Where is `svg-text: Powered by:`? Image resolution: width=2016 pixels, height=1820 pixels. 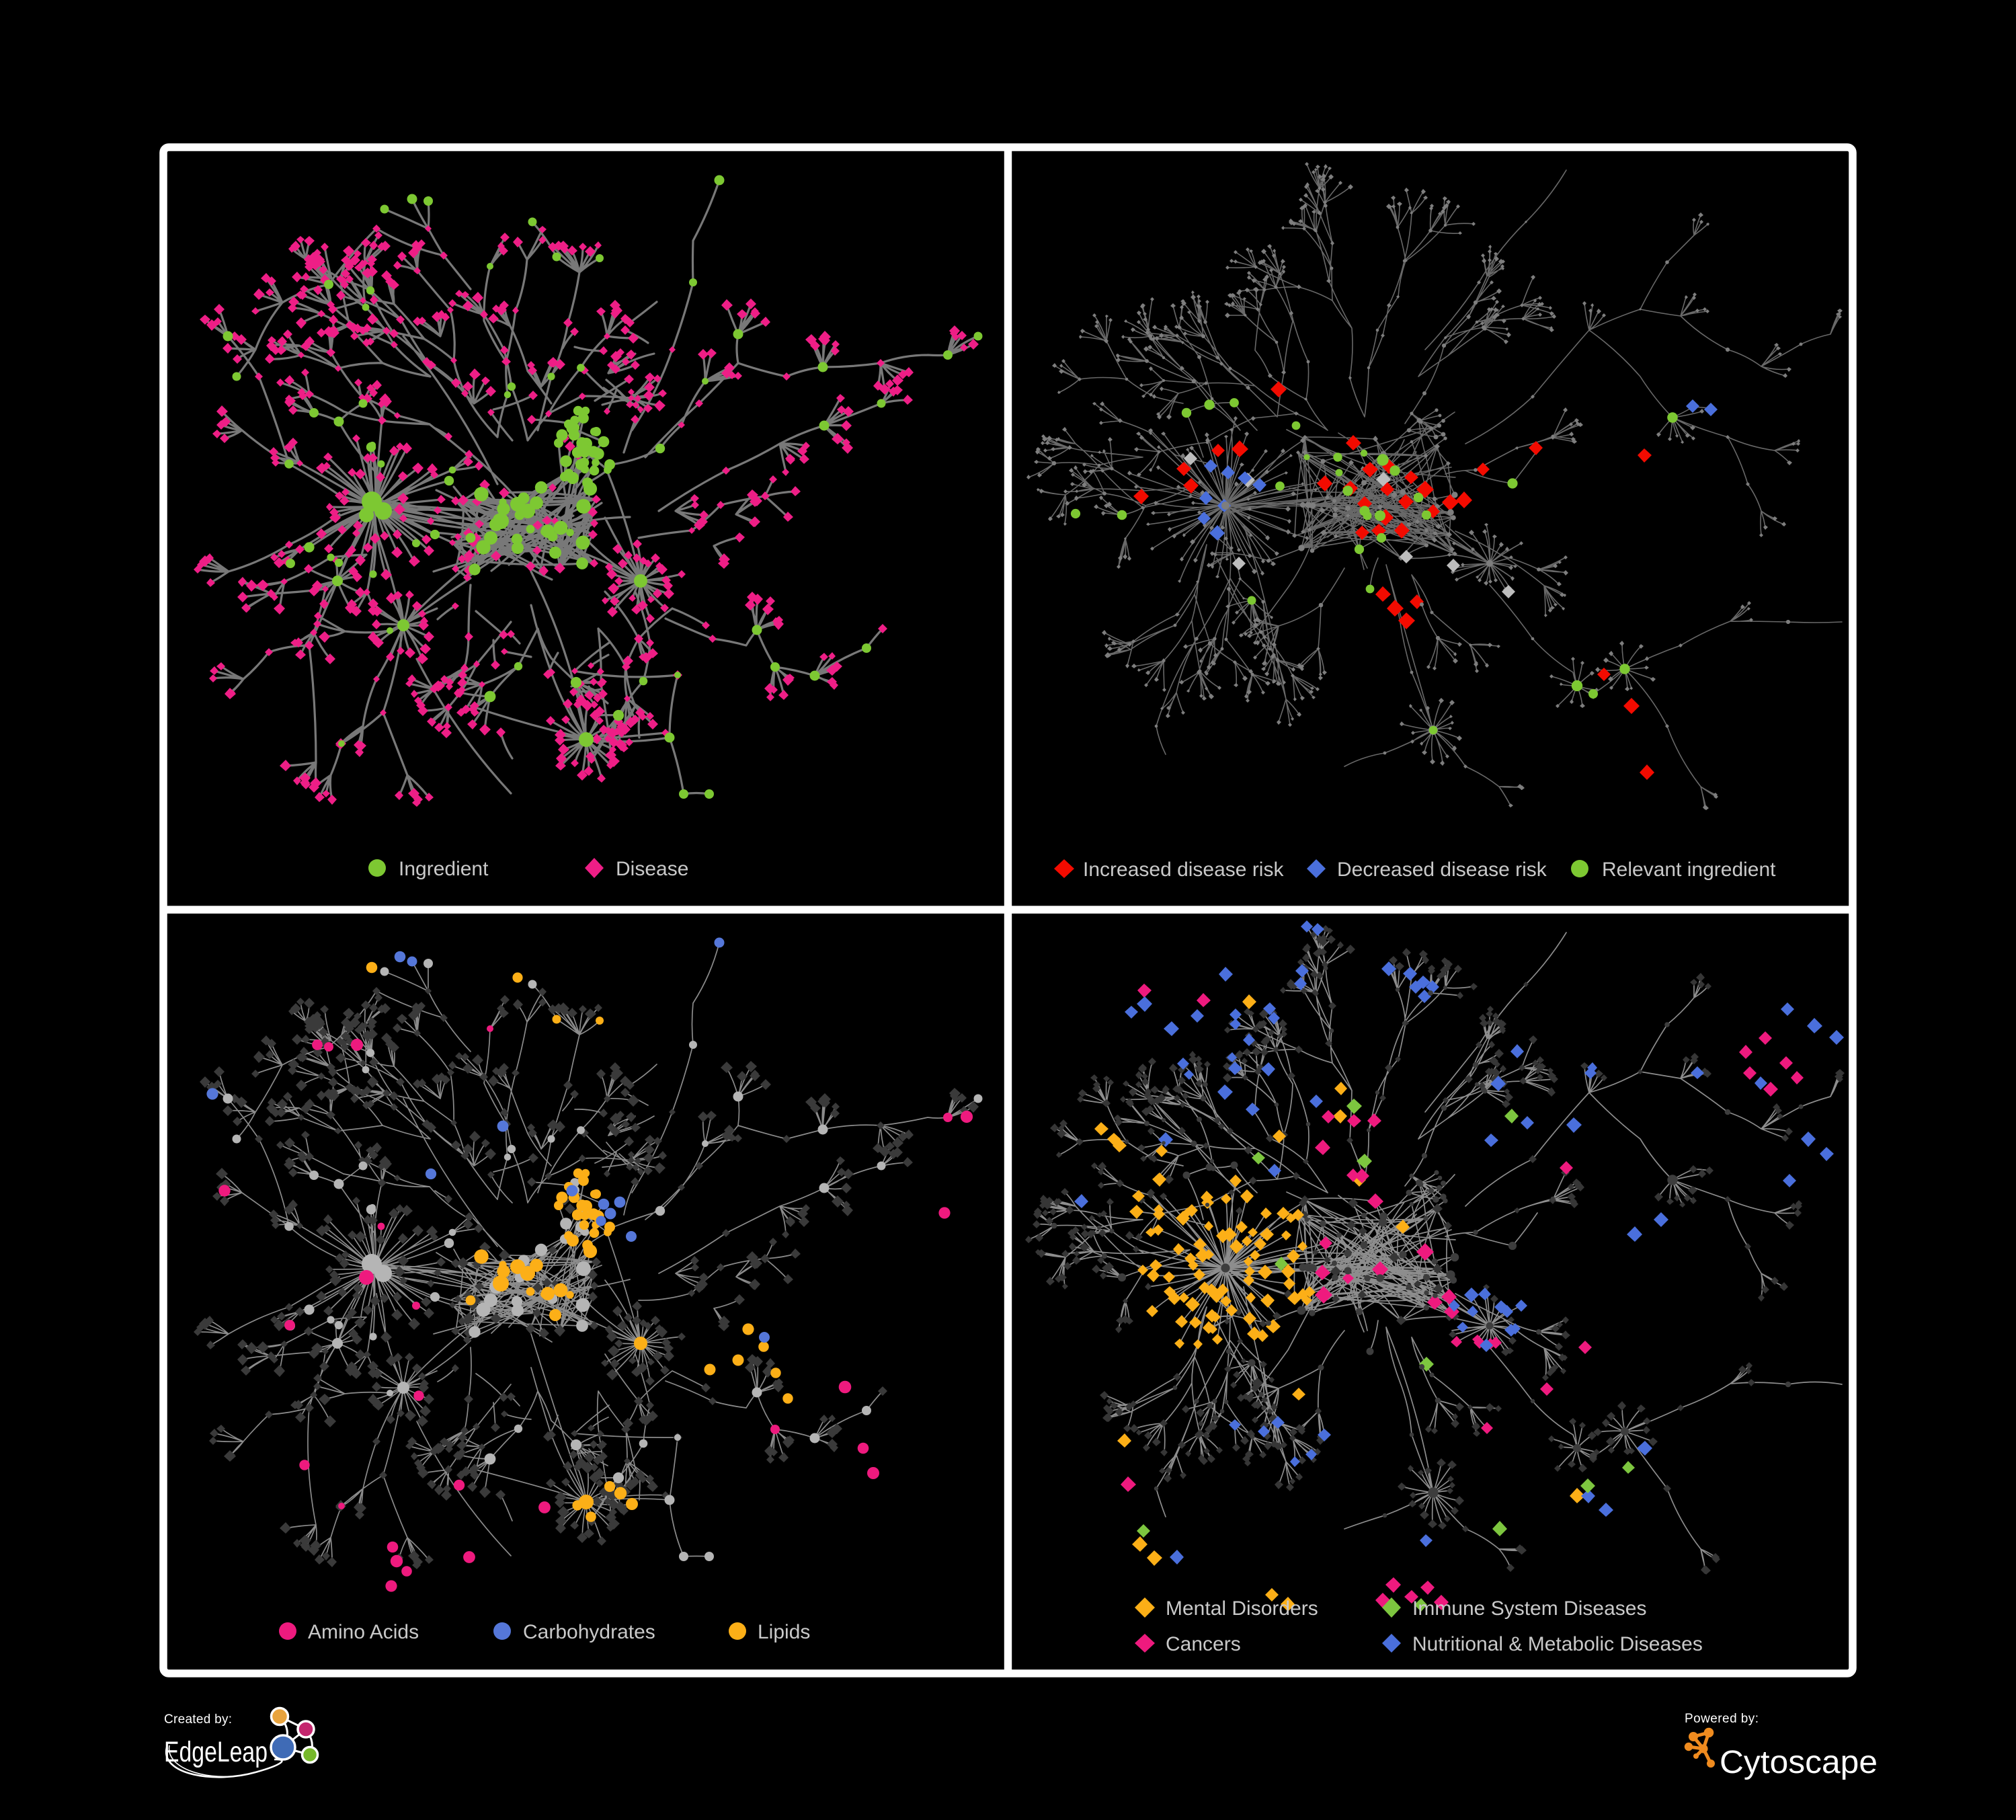 svg-text: Powered by: is located at coordinates (1722, 1719).